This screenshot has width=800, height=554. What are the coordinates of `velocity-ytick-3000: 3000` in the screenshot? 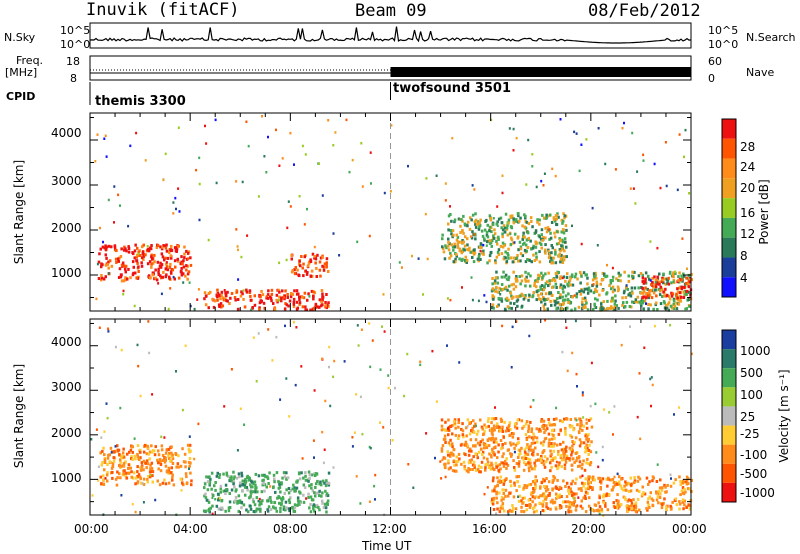 It's located at (66, 387).